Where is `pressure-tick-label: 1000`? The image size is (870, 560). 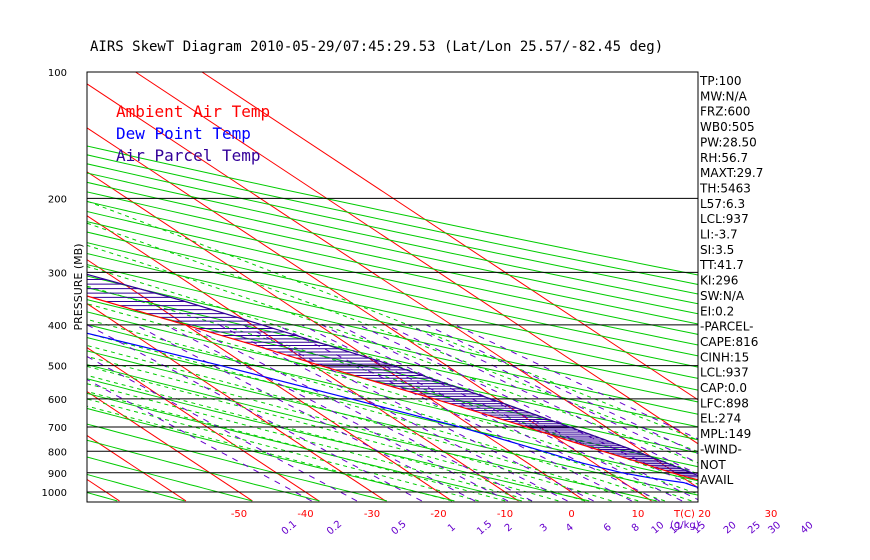 pressure-tick-label: 1000 is located at coordinates (54, 493).